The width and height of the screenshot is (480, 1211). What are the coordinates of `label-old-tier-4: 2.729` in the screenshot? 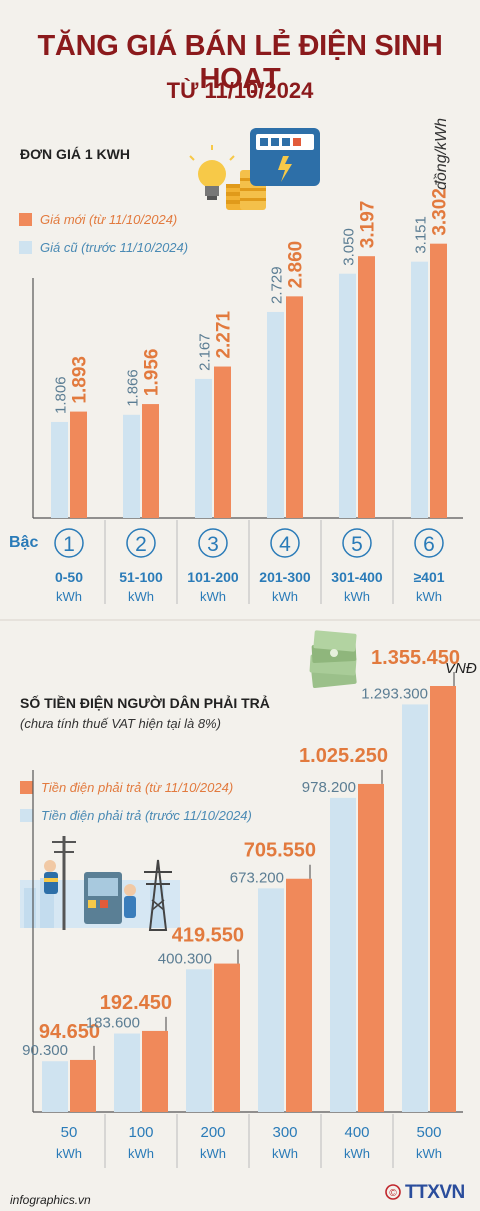 It's located at (277, 285).